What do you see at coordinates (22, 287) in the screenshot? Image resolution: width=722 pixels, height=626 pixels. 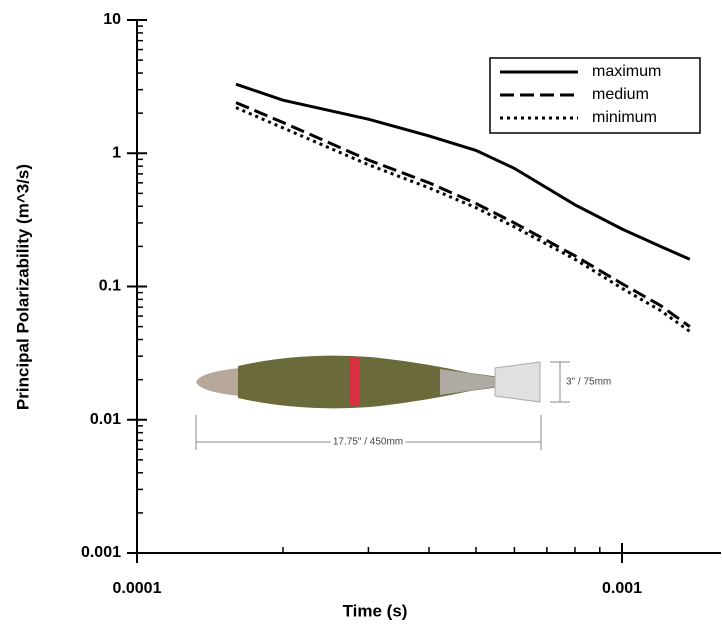 I see `y-axis-title: Principal Polarizability (m^3/s)` at bounding box center [22, 287].